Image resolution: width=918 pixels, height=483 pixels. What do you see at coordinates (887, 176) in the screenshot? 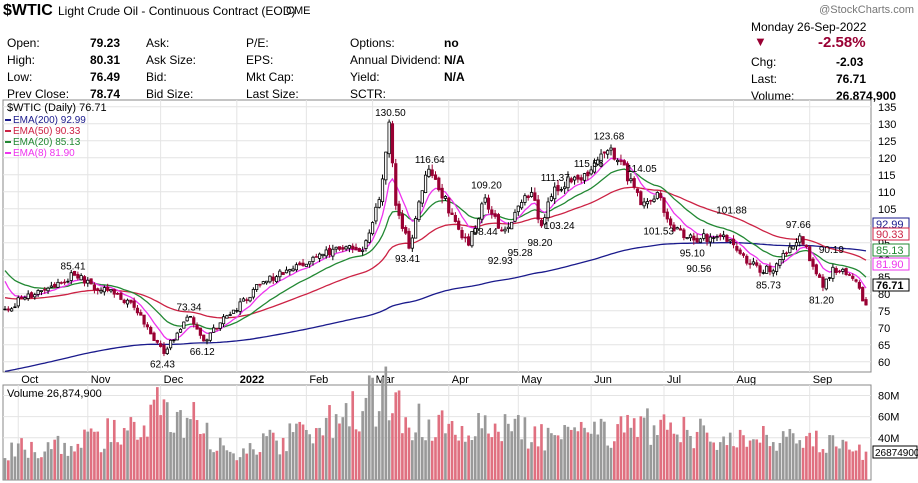
I see `price-tick-label: 115` at bounding box center [887, 176].